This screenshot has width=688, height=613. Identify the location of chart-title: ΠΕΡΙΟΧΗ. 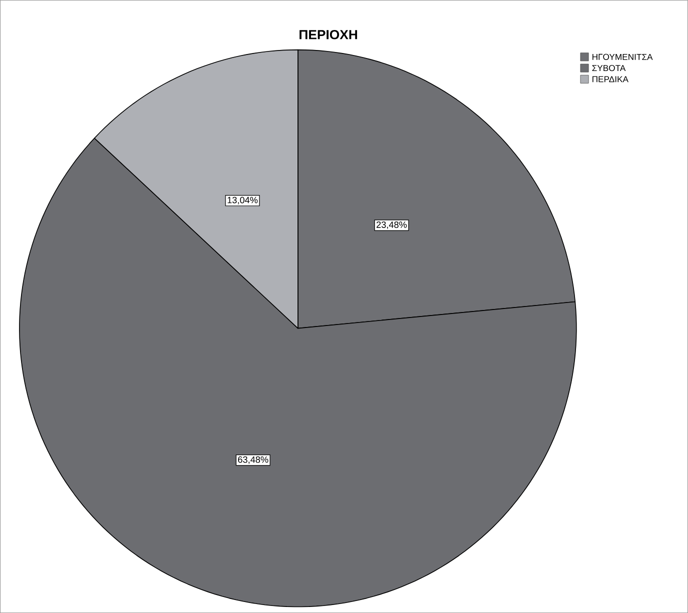
(329, 35).